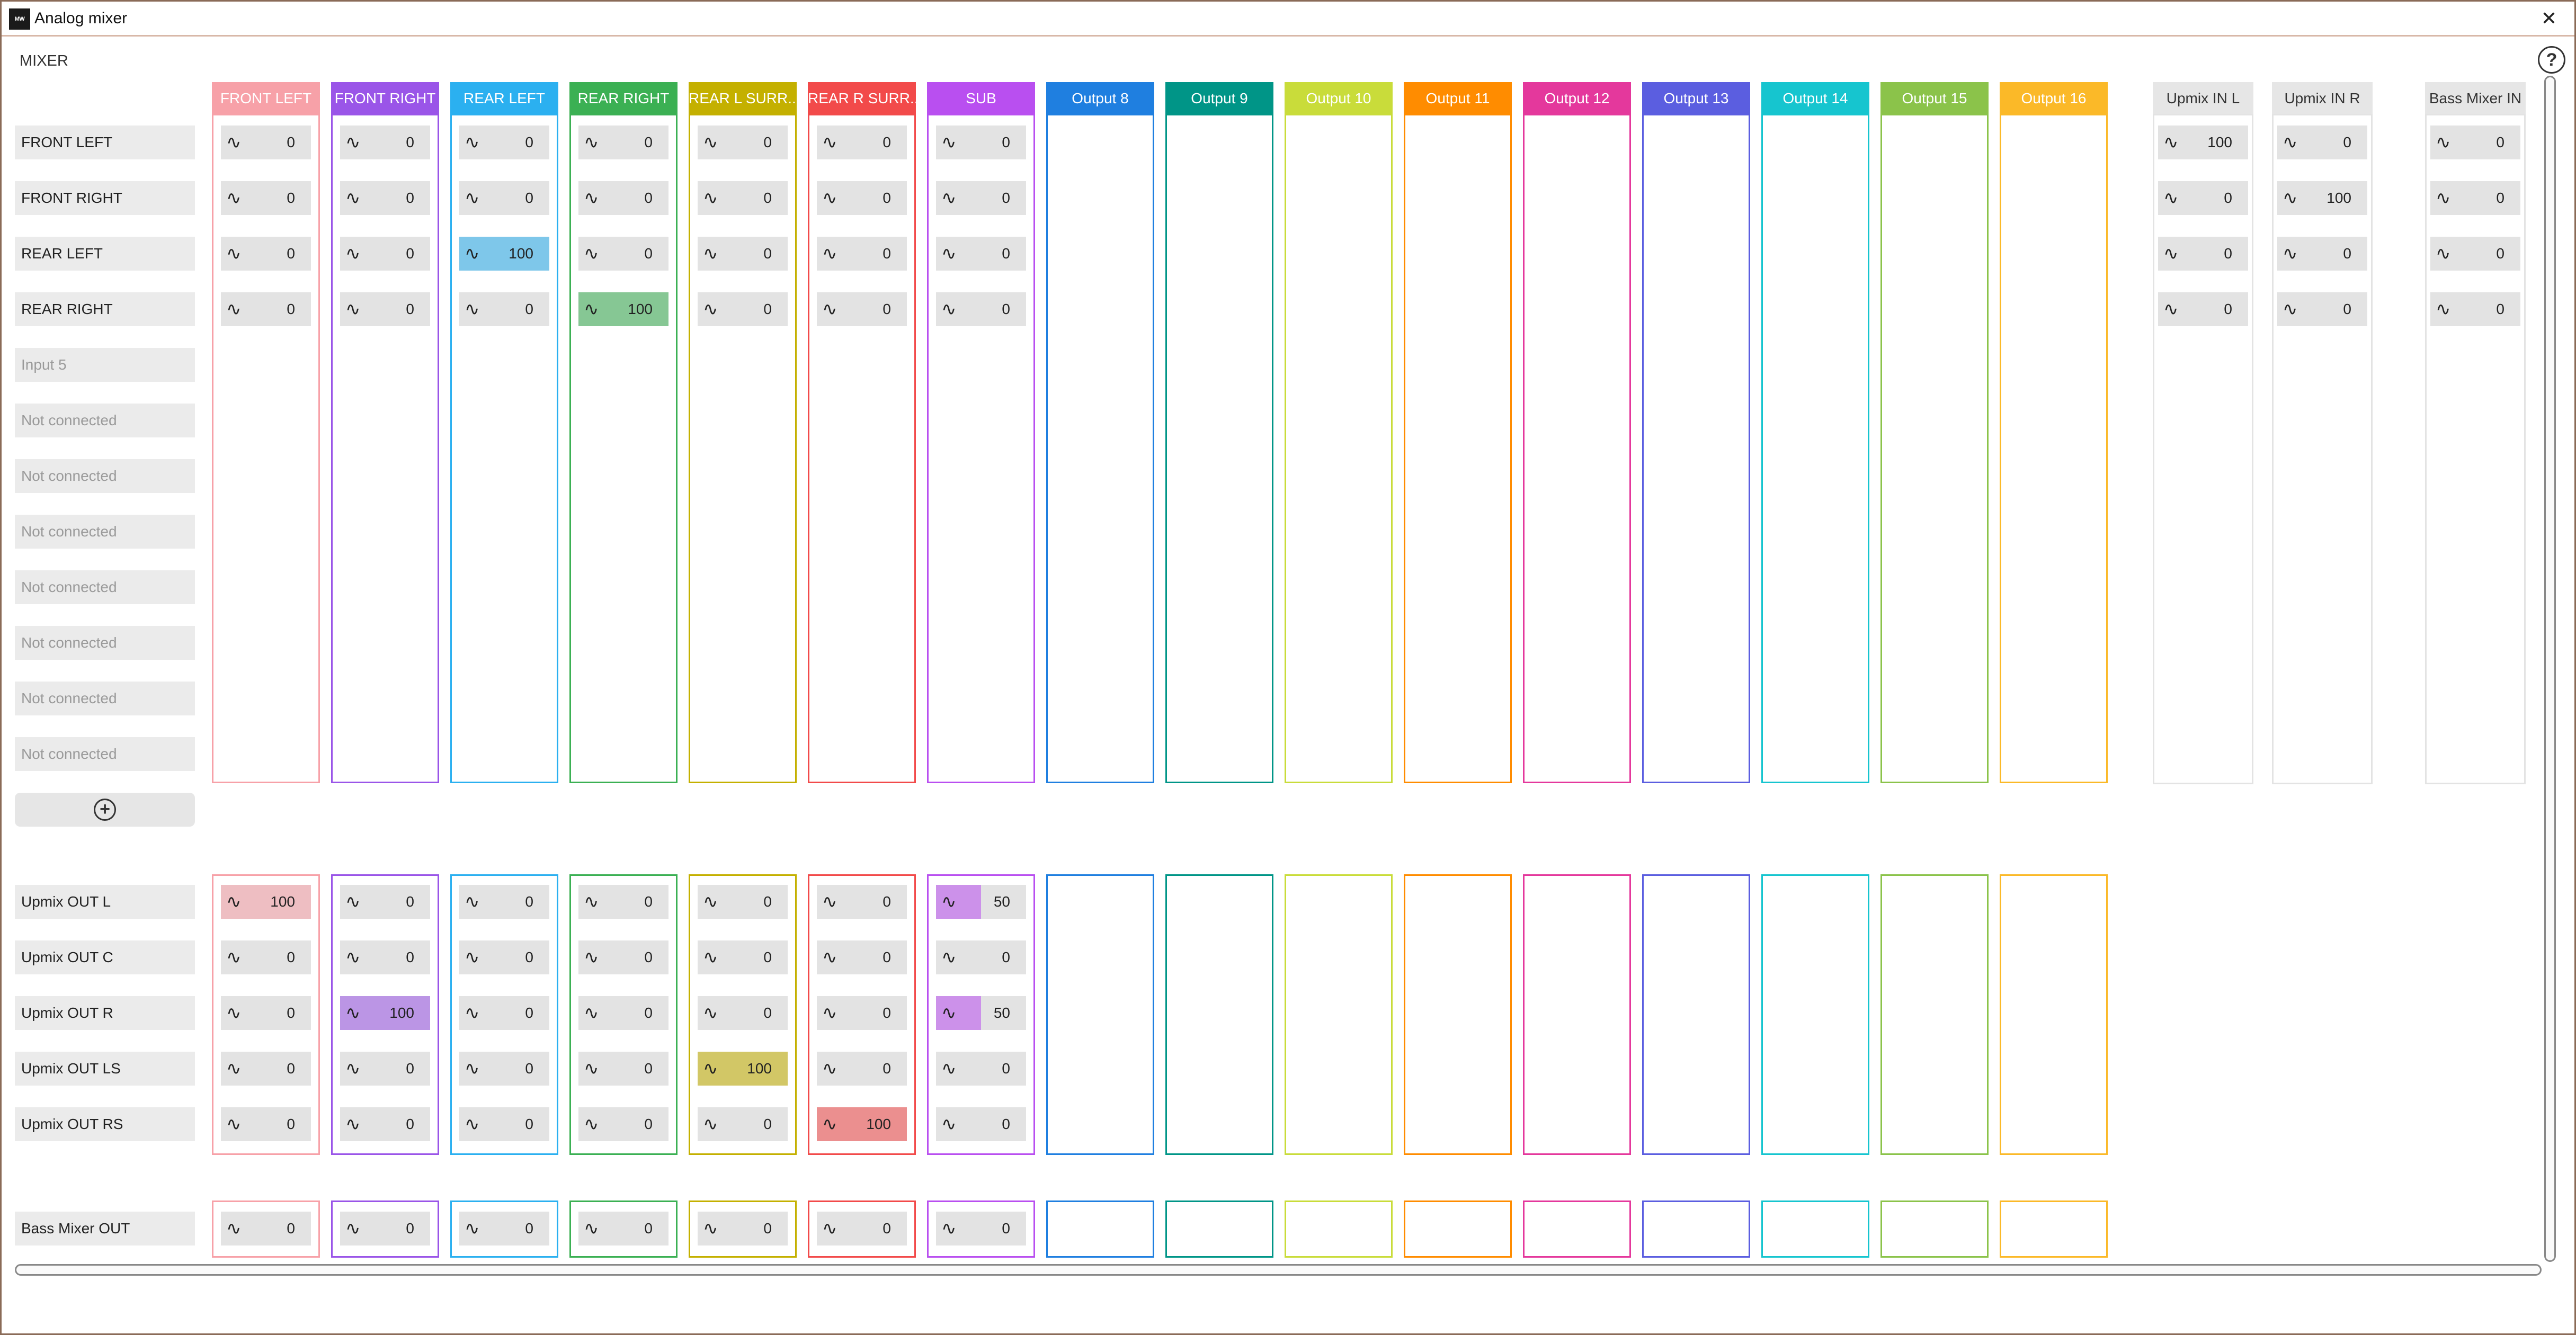 Image resolution: width=2576 pixels, height=1335 pixels. What do you see at coordinates (623, 98) in the screenshot?
I see `column-header: REAR RIGHT` at bounding box center [623, 98].